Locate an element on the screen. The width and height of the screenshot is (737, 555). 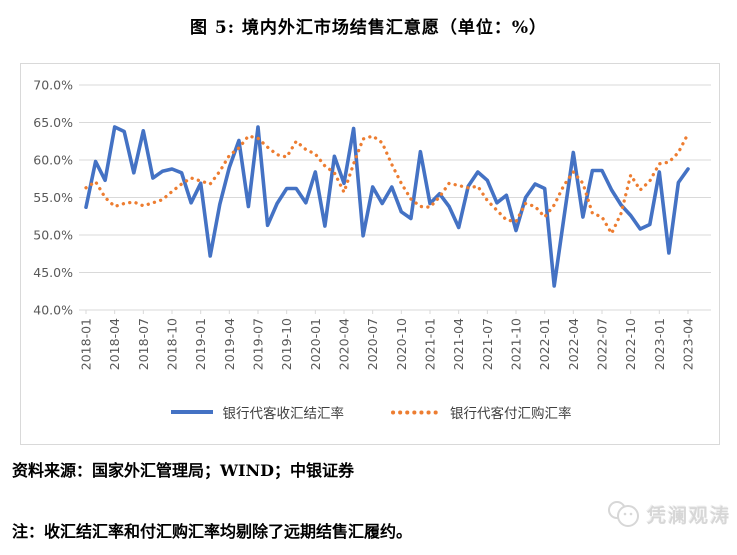
svg-text: 2019-04 is located at coordinates (229, 344).